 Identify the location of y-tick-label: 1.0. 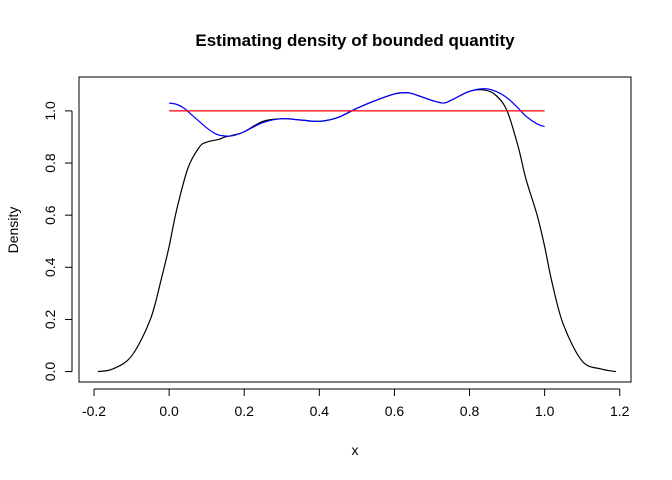
(50, 111).